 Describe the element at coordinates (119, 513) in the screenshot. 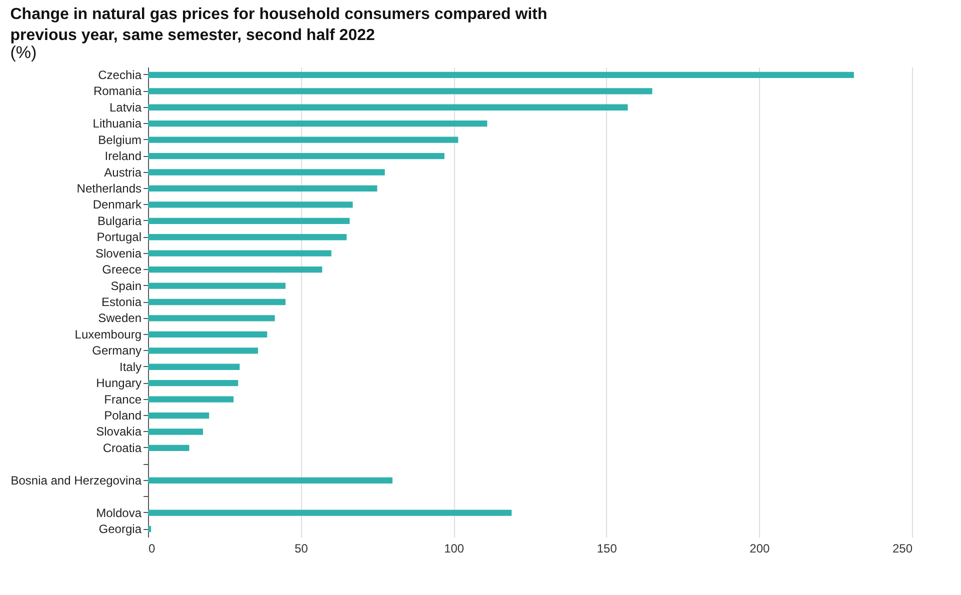

I see `y-tick-label: Moldova` at that location.